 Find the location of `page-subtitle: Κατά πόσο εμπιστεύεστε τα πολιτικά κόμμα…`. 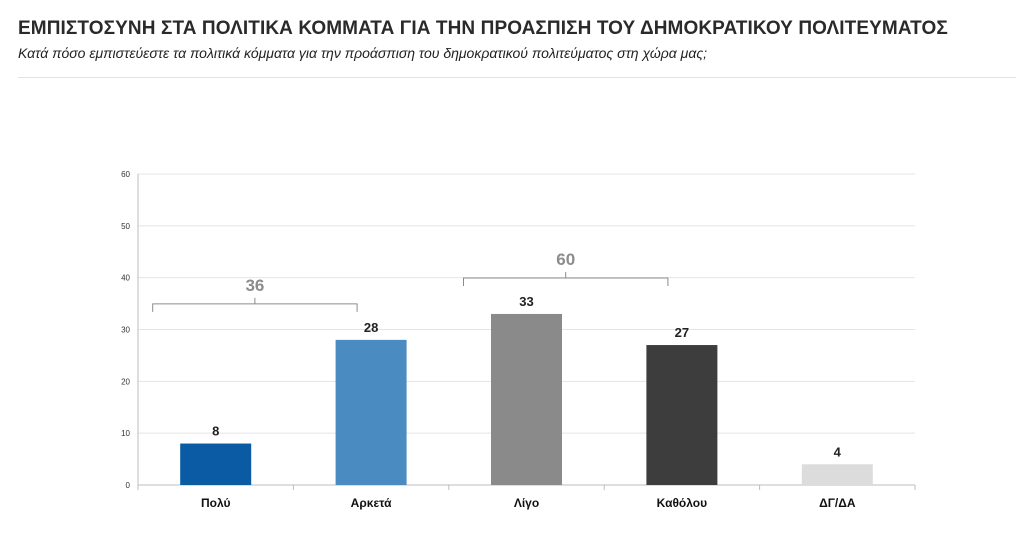

page-subtitle: Κατά πόσο εμπιστεύεστε τα πολιτικά κόμμα… is located at coordinates (363, 53).